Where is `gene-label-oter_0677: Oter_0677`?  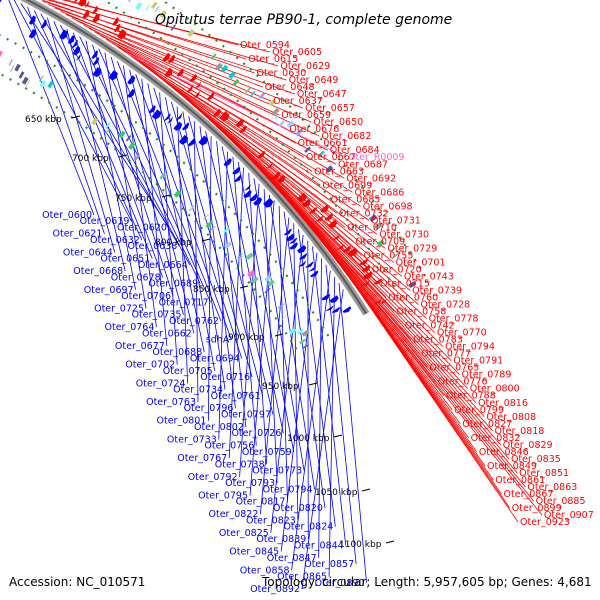
gene-label-oter_0677: Oter_0677 is located at coordinates (140, 346).